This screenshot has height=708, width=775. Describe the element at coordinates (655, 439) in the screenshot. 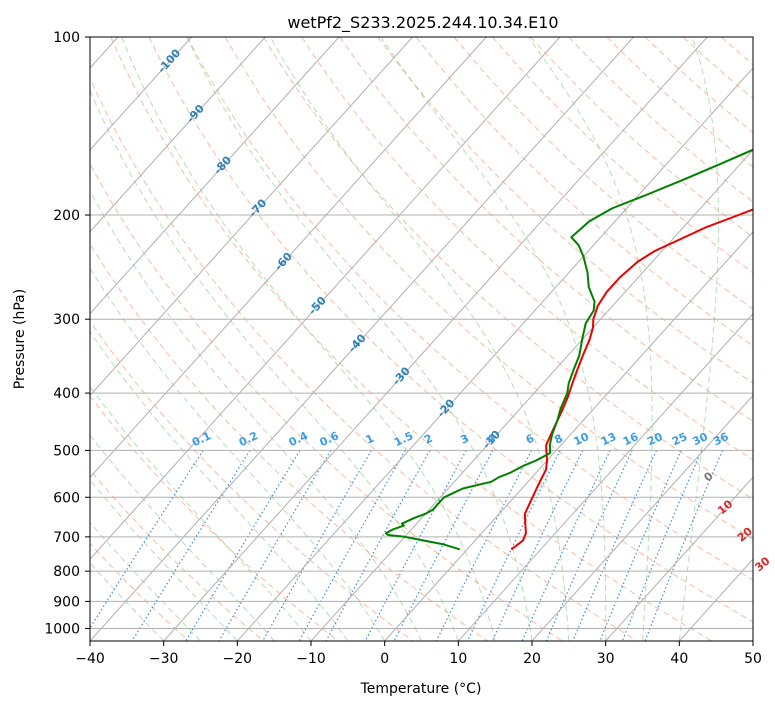

I see `mixing-ratio-label: 20` at that location.